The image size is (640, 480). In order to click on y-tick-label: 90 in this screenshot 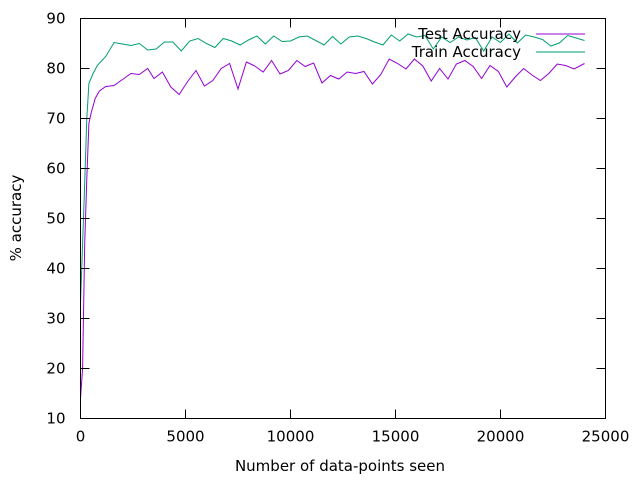, I will do `click(55, 19)`.